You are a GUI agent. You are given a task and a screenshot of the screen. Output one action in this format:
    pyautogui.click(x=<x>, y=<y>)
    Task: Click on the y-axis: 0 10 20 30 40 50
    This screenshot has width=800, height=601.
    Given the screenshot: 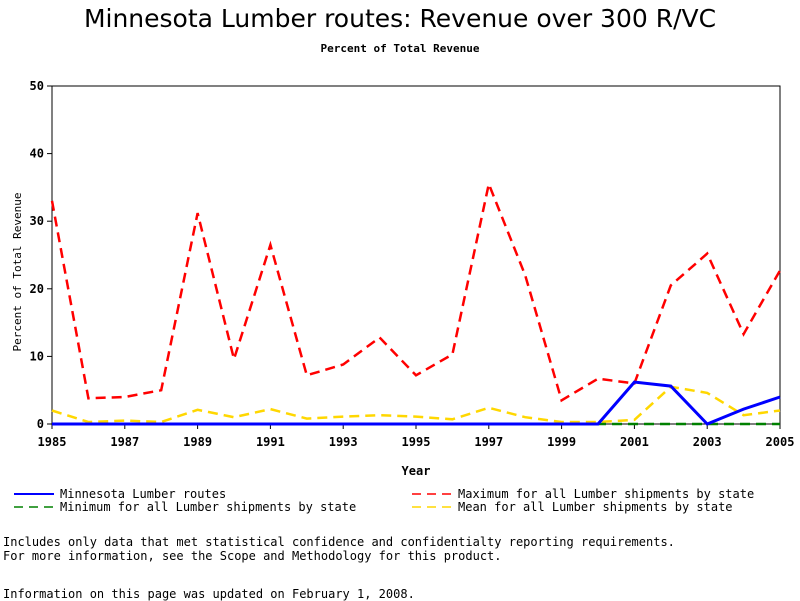 What is the action you would take?
    pyautogui.click(x=41, y=255)
    